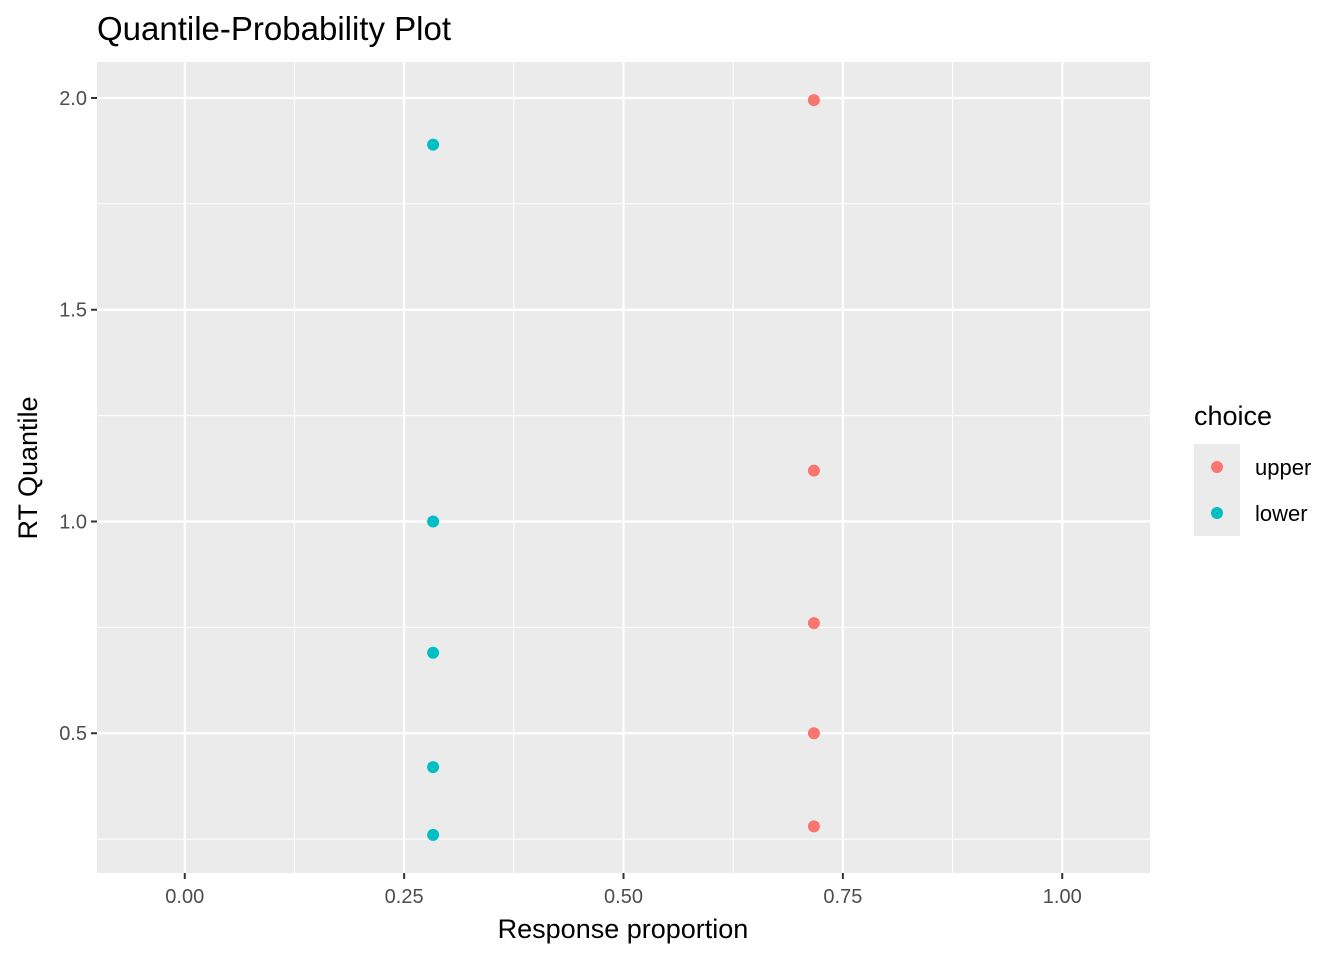  I want to click on x-tick-label: 0.50, so click(623, 897).